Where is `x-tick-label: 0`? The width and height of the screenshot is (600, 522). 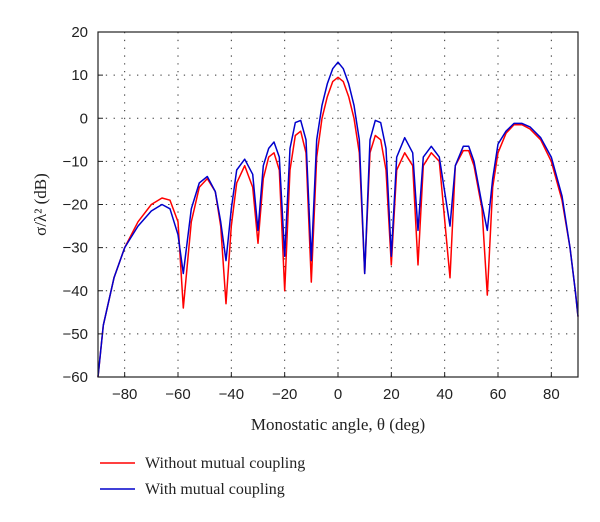 x-tick-label: 0 is located at coordinates (338, 394).